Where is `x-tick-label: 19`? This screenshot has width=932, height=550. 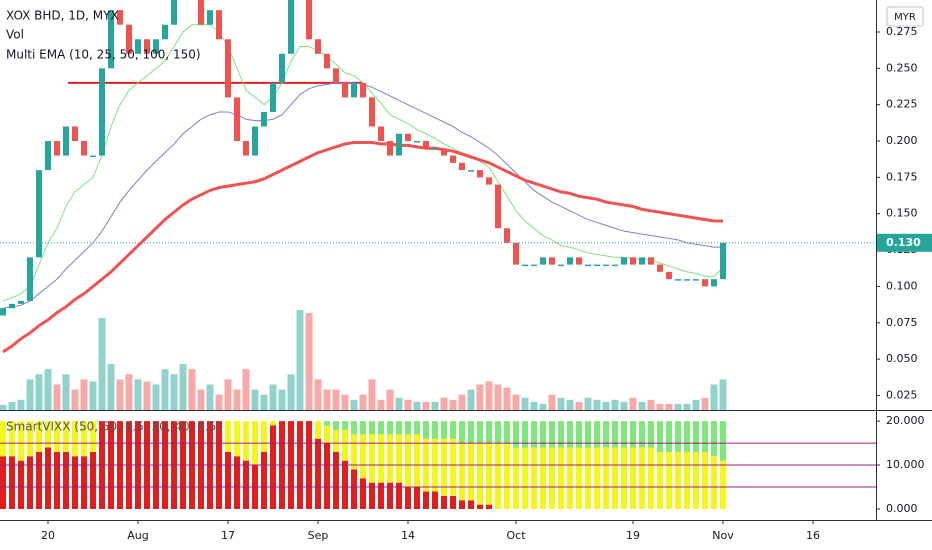
x-tick-label: 19 is located at coordinates (633, 535).